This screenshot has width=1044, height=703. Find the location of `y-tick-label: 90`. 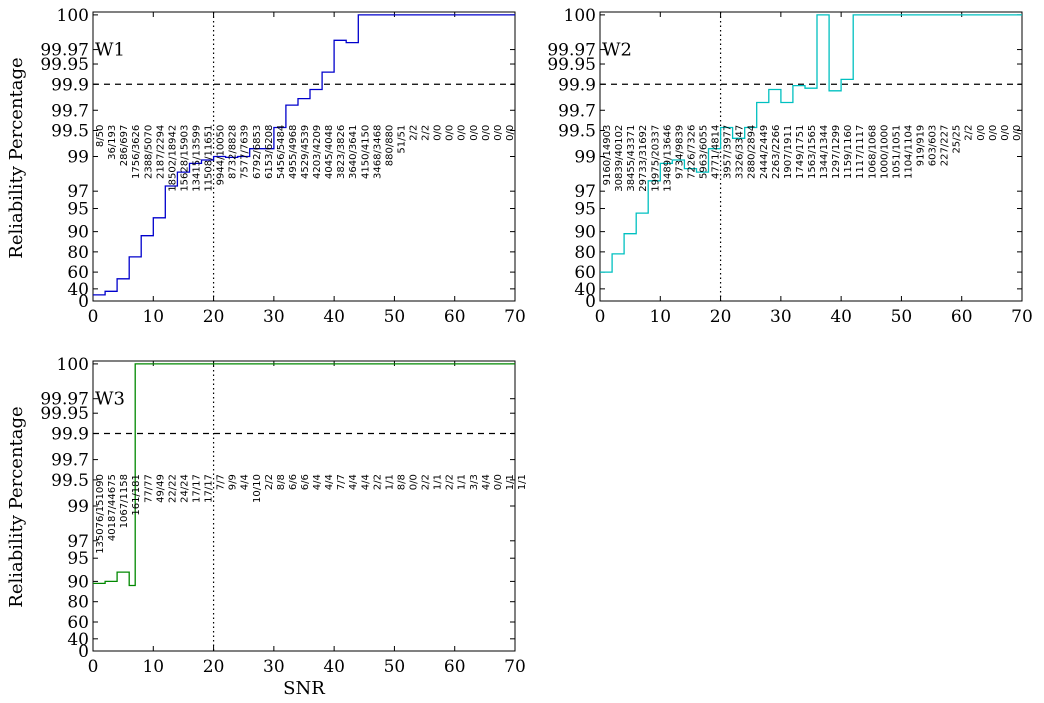

y-tick-label: 90 is located at coordinates (585, 233).